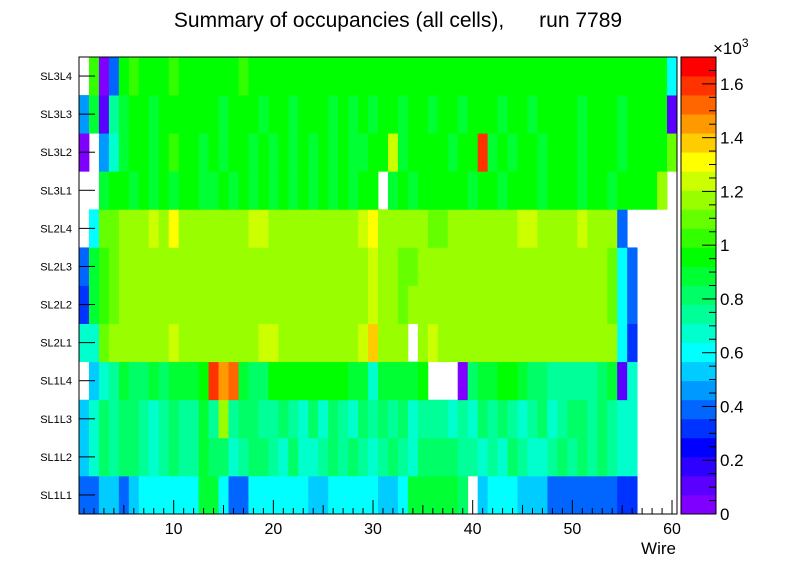  What do you see at coordinates (56, 115) in the screenshot?
I see `y-axis-label: SL3L3` at bounding box center [56, 115].